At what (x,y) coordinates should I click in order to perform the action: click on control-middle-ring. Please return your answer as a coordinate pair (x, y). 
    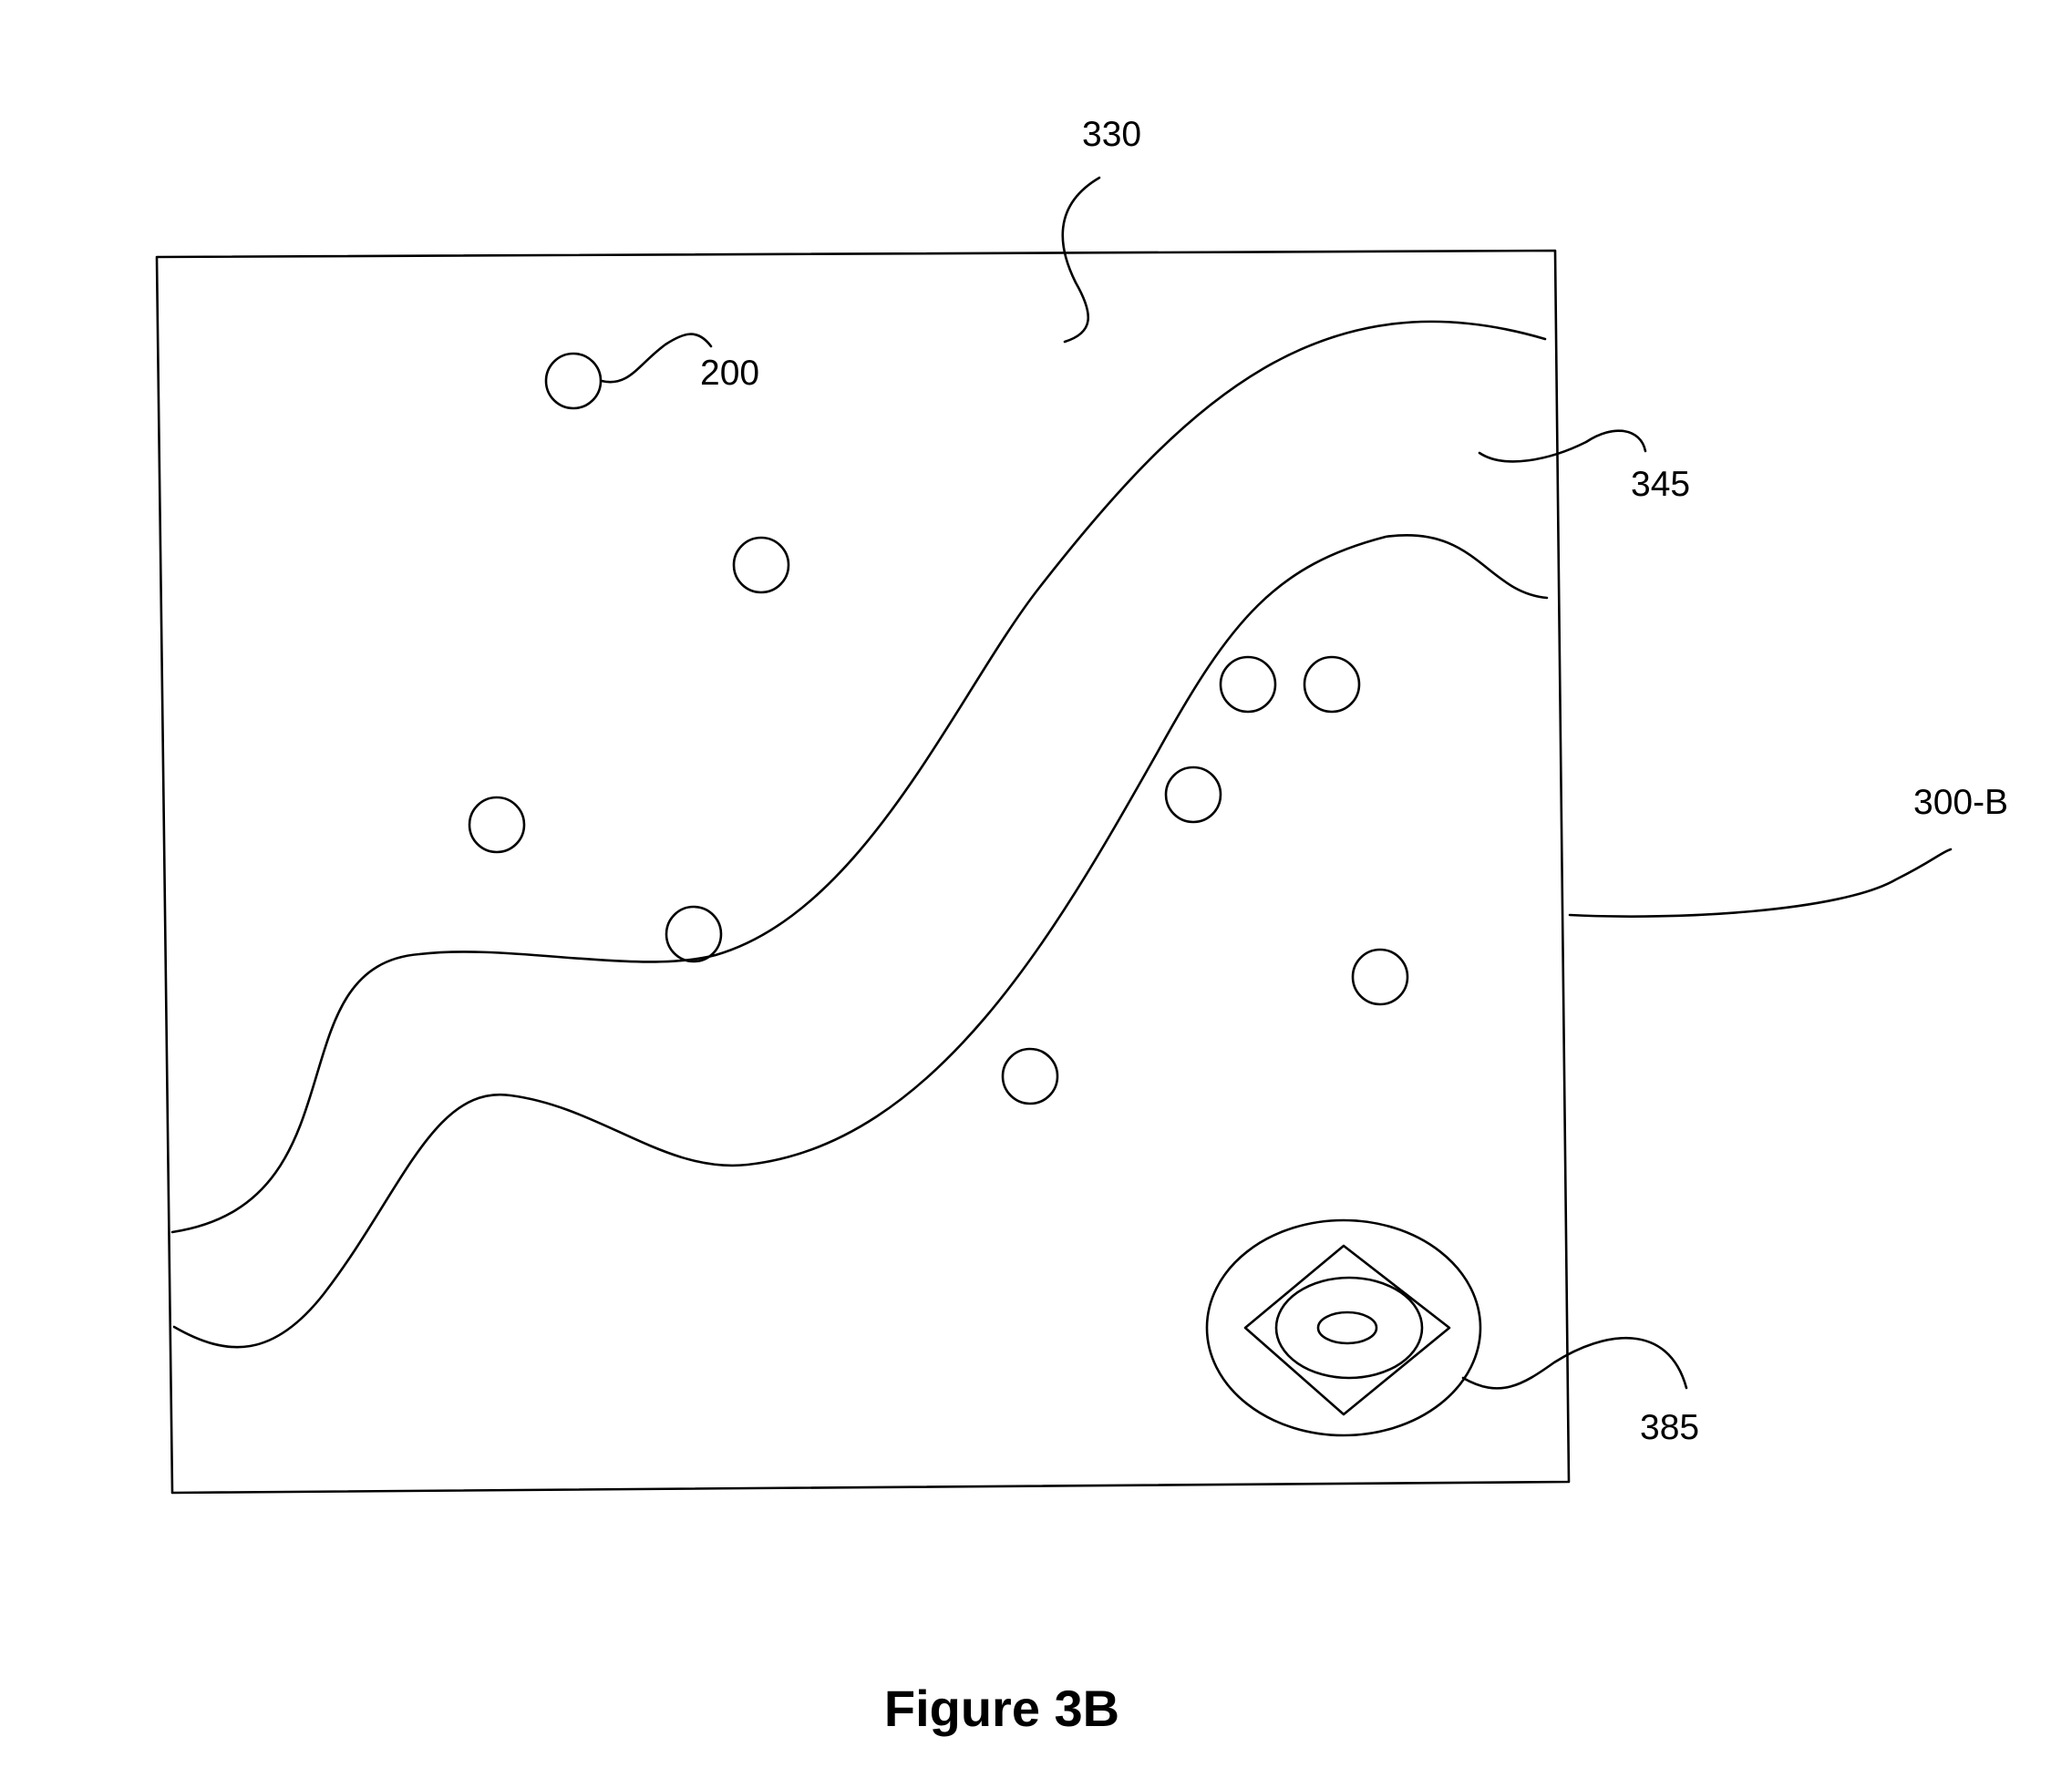
    Looking at the image, I should click on (1349, 1328).